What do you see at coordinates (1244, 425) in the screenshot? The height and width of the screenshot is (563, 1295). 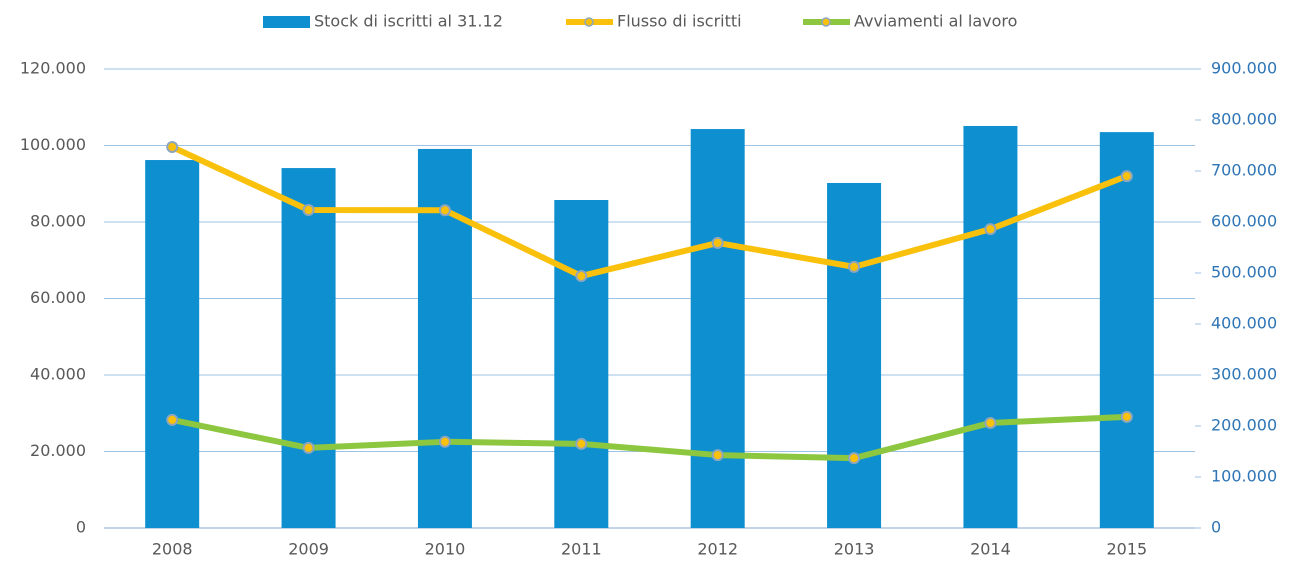 I see `y2-tick-label: 200.000` at bounding box center [1244, 425].